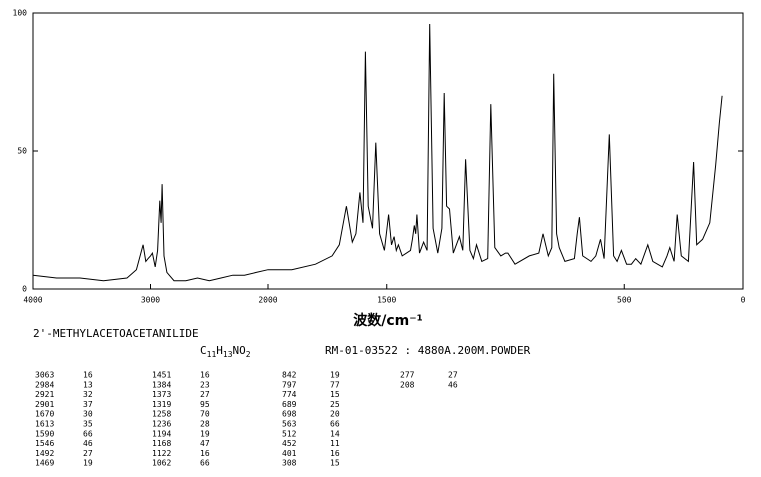 The height and width of the screenshot is (477, 761). Describe the element at coordinates (161, 404) in the screenshot. I see `peak-wavenumber: 1319` at that location.